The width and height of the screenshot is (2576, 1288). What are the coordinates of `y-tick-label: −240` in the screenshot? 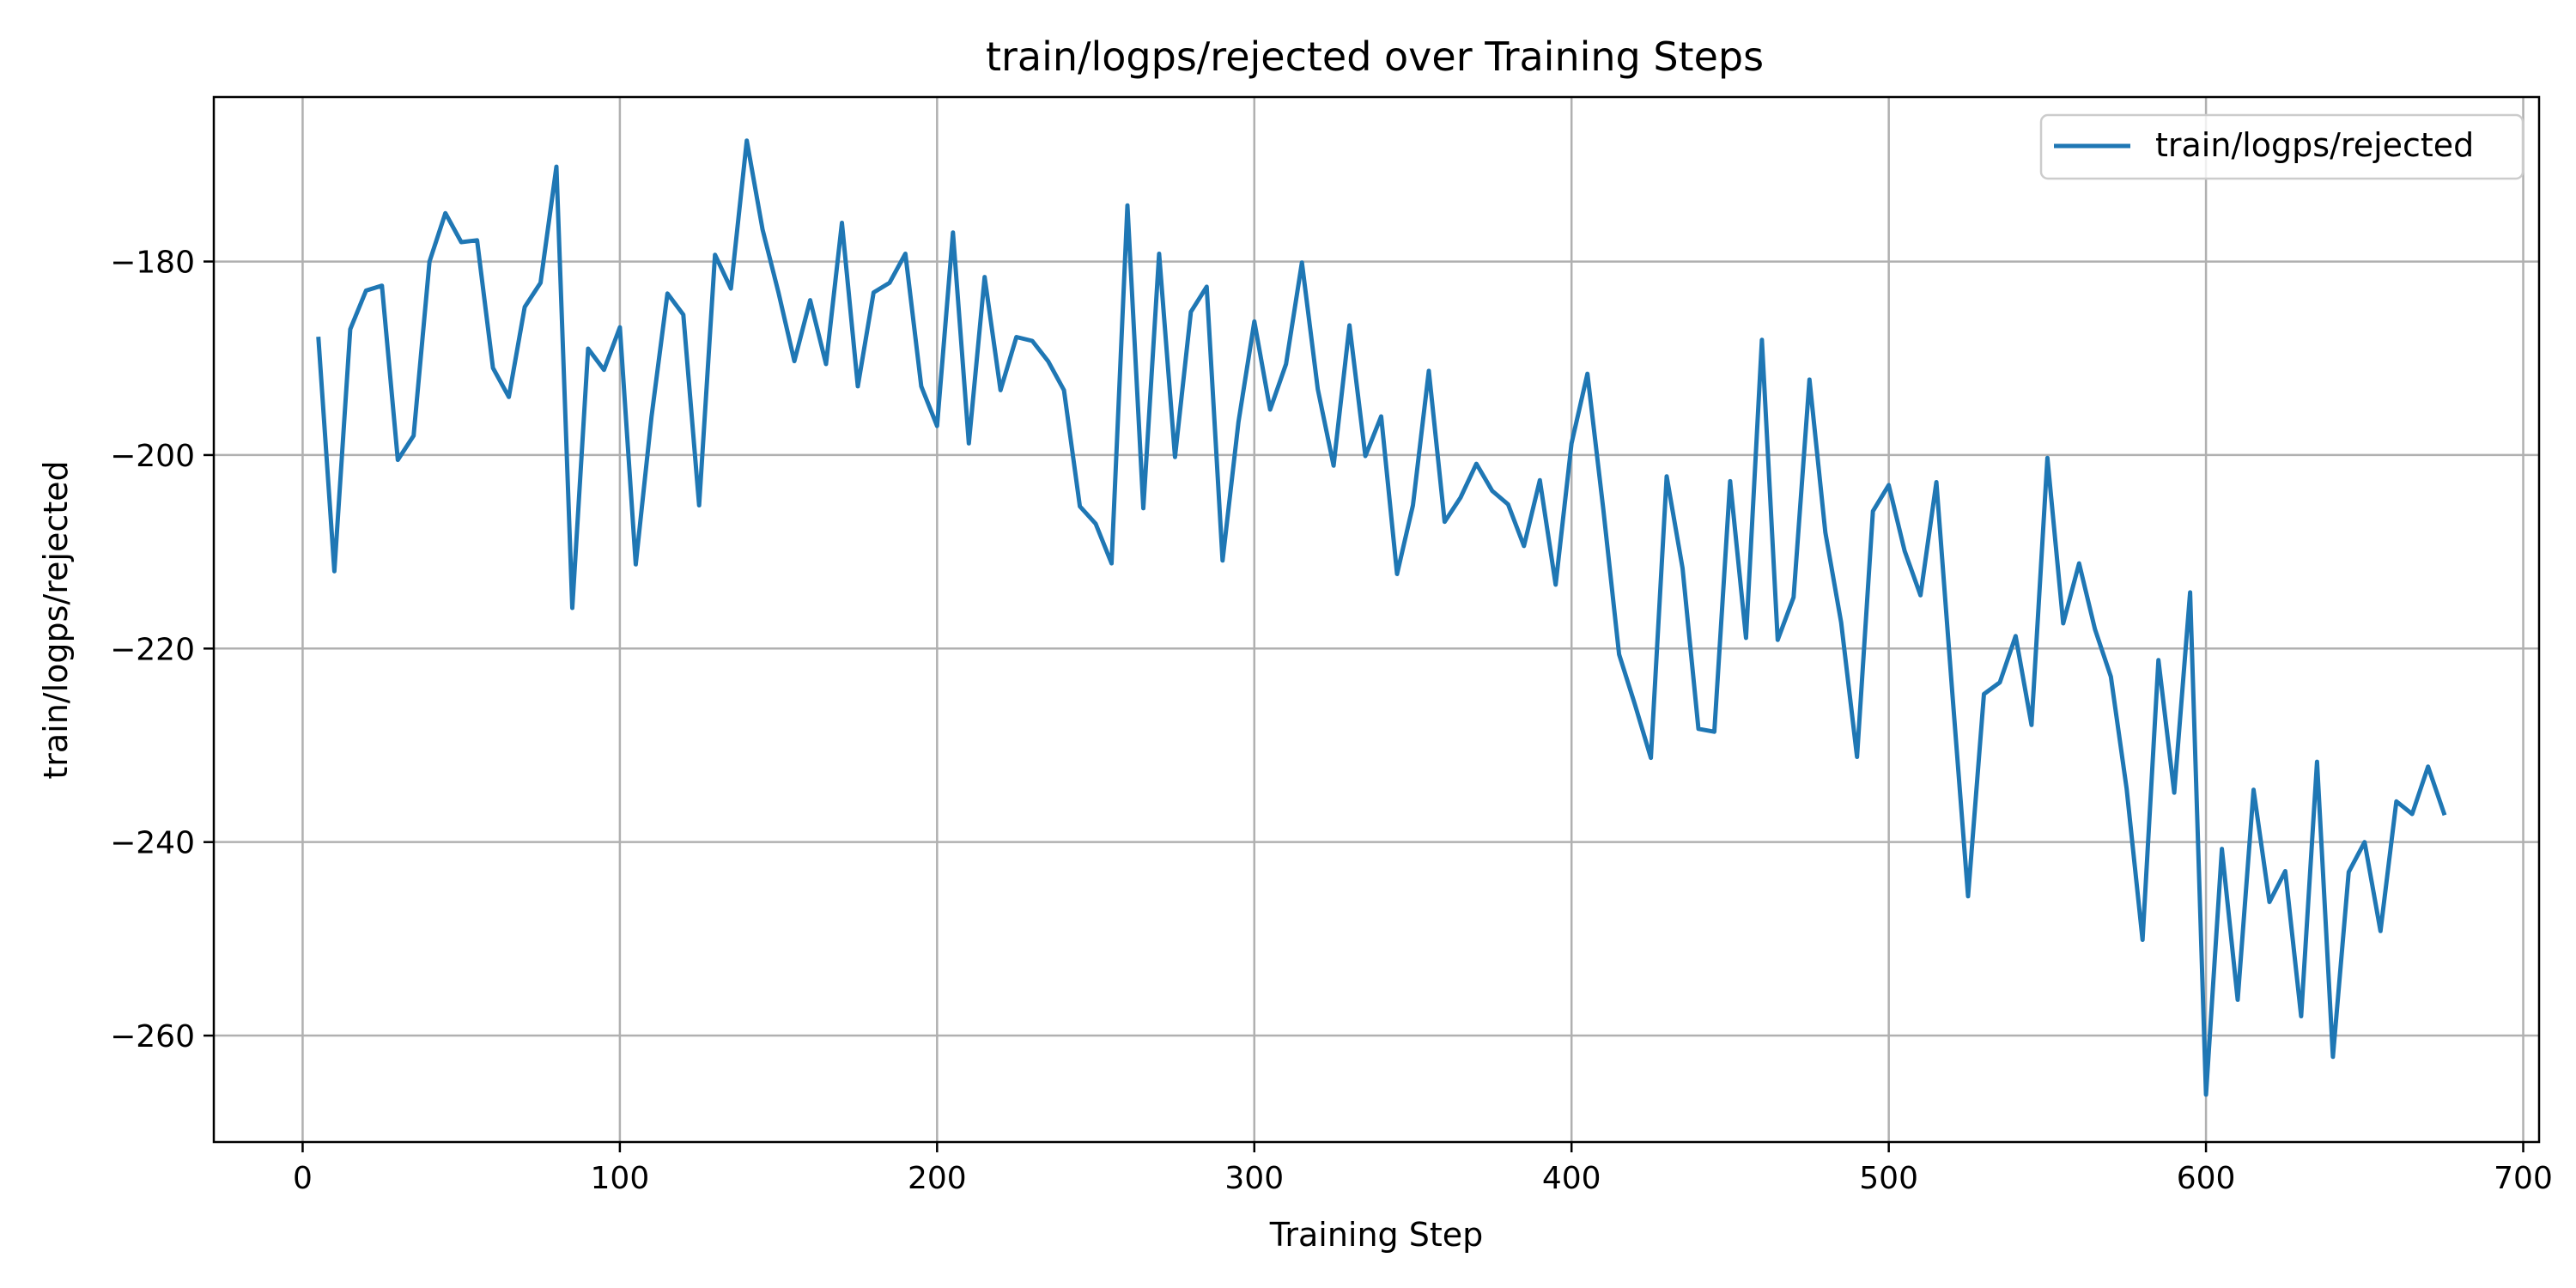 It's located at (153, 843).